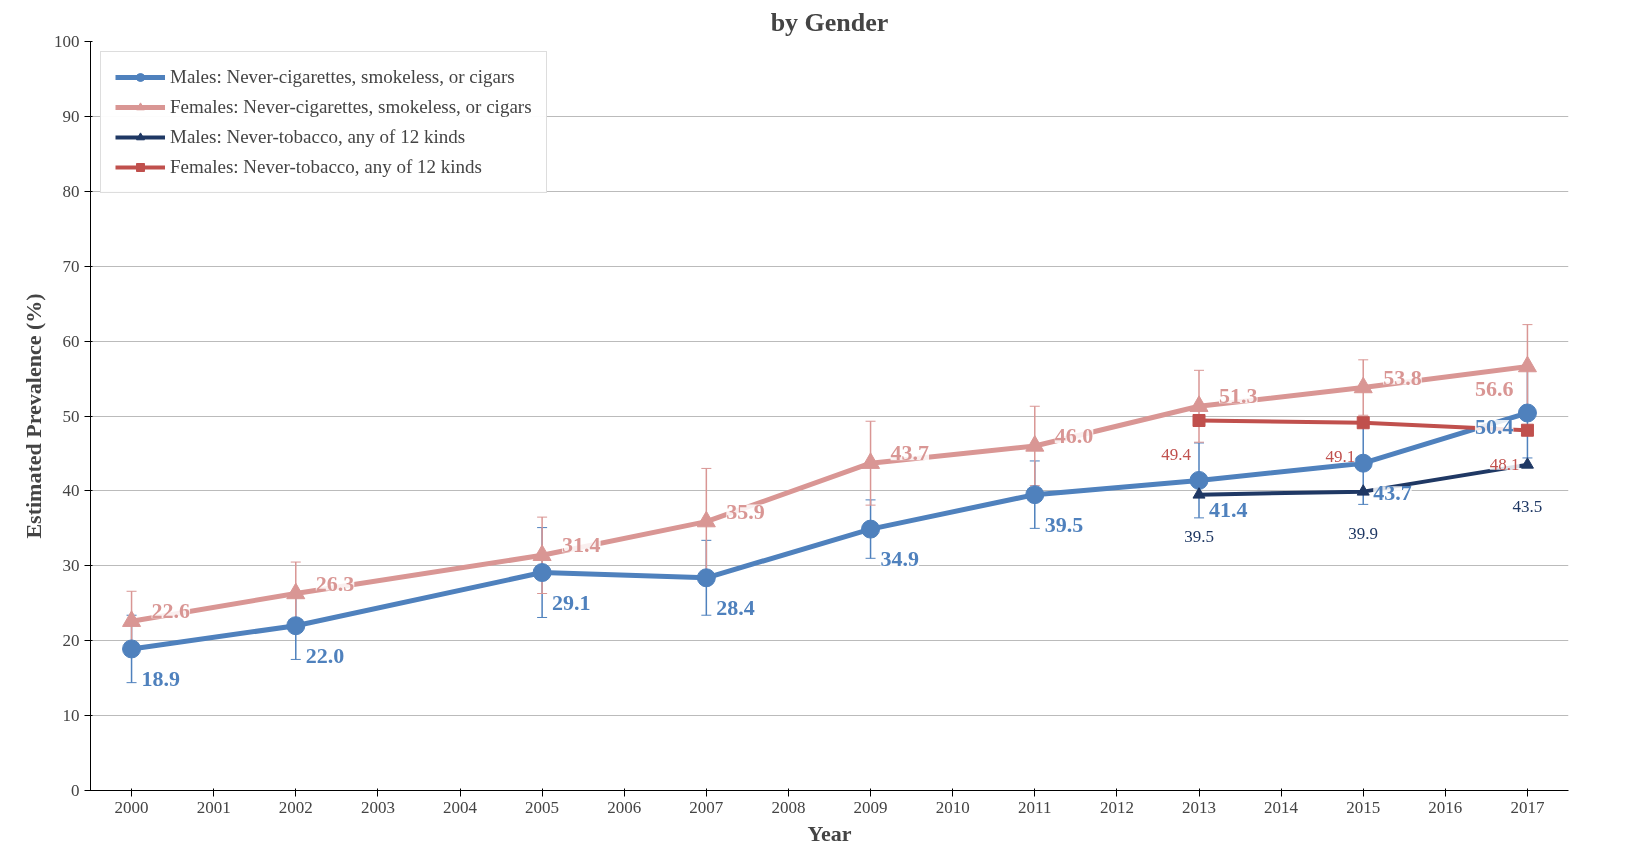 This screenshot has height=848, width=1638. I want to click on chart-title: by Gender, so click(829, 22).